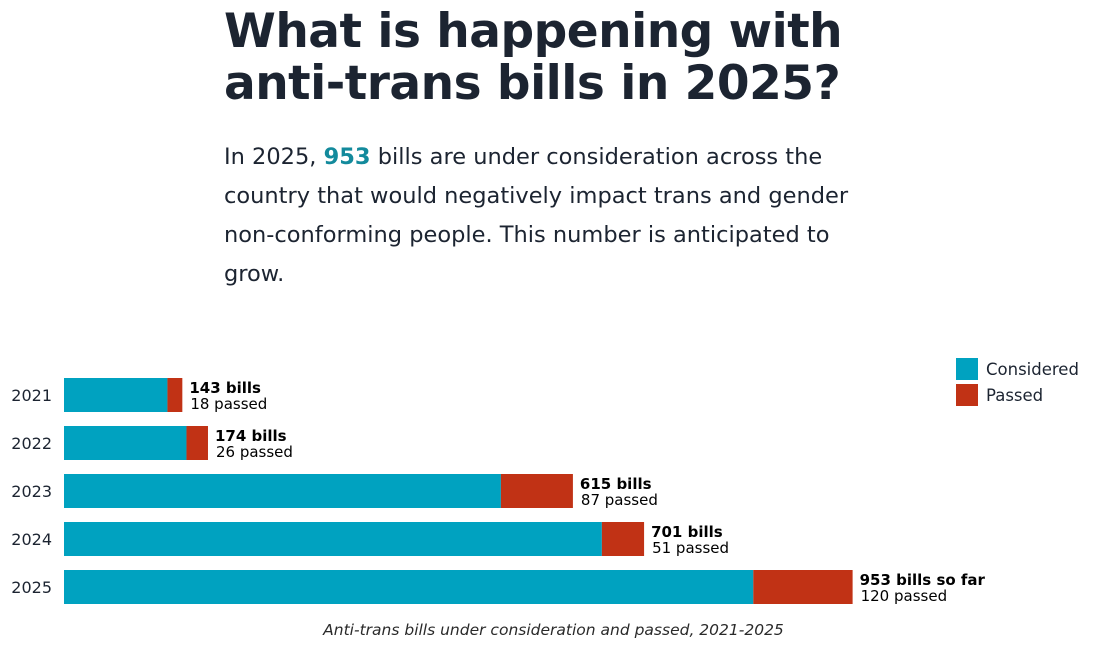 The image size is (1107, 654). Describe the element at coordinates (967, 395) in the screenshot. I see `legend-swatch-passed` at that location.